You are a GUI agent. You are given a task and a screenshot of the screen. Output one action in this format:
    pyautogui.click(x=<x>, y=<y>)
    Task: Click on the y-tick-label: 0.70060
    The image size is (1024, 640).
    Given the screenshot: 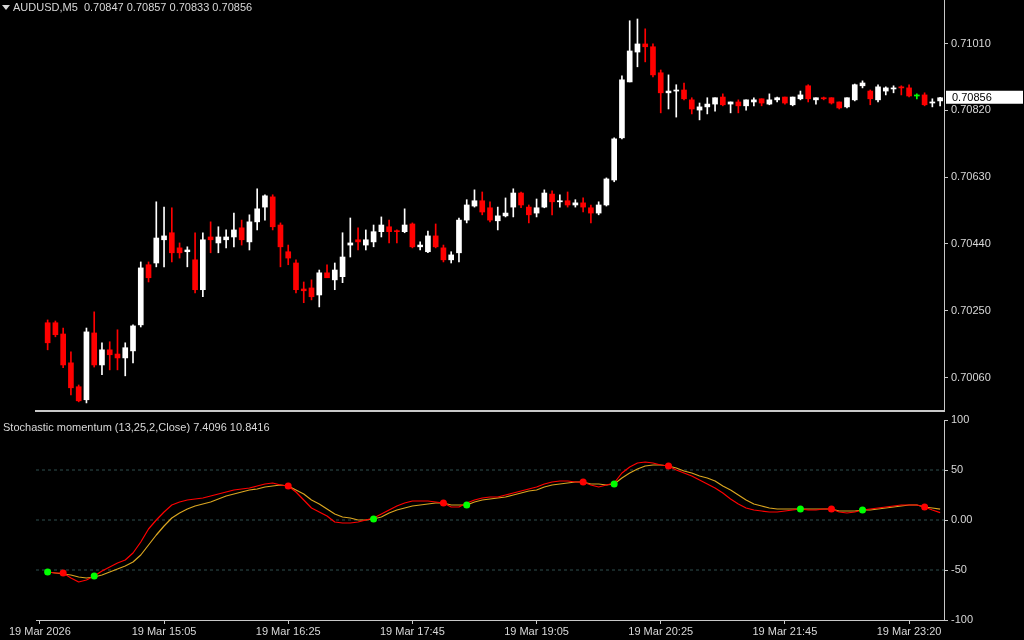 What is the action you would take?
    pyautogui.click(x=971, y=376)
    